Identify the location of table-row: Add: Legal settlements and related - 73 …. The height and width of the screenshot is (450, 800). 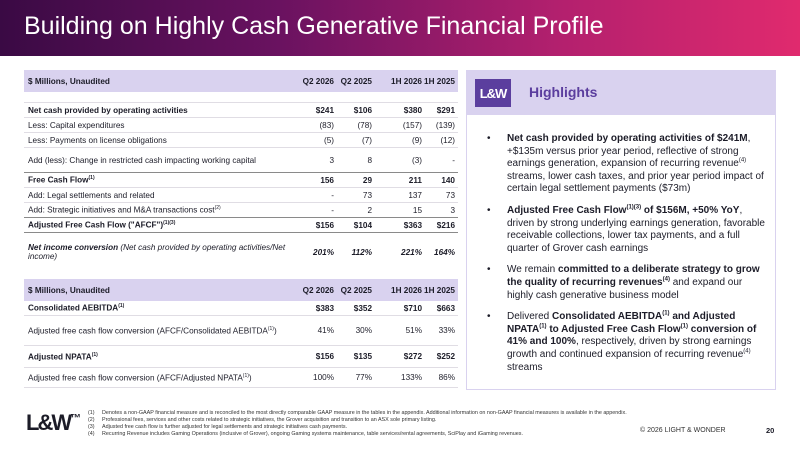
(241, 195).